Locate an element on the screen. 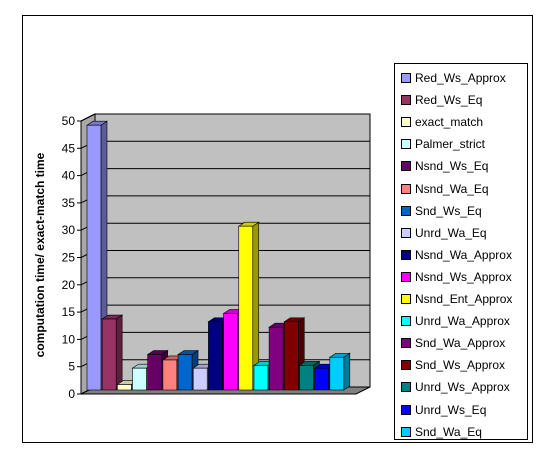  legend-label: Snd_Ws_Eq is located at coordinates (448, 210).